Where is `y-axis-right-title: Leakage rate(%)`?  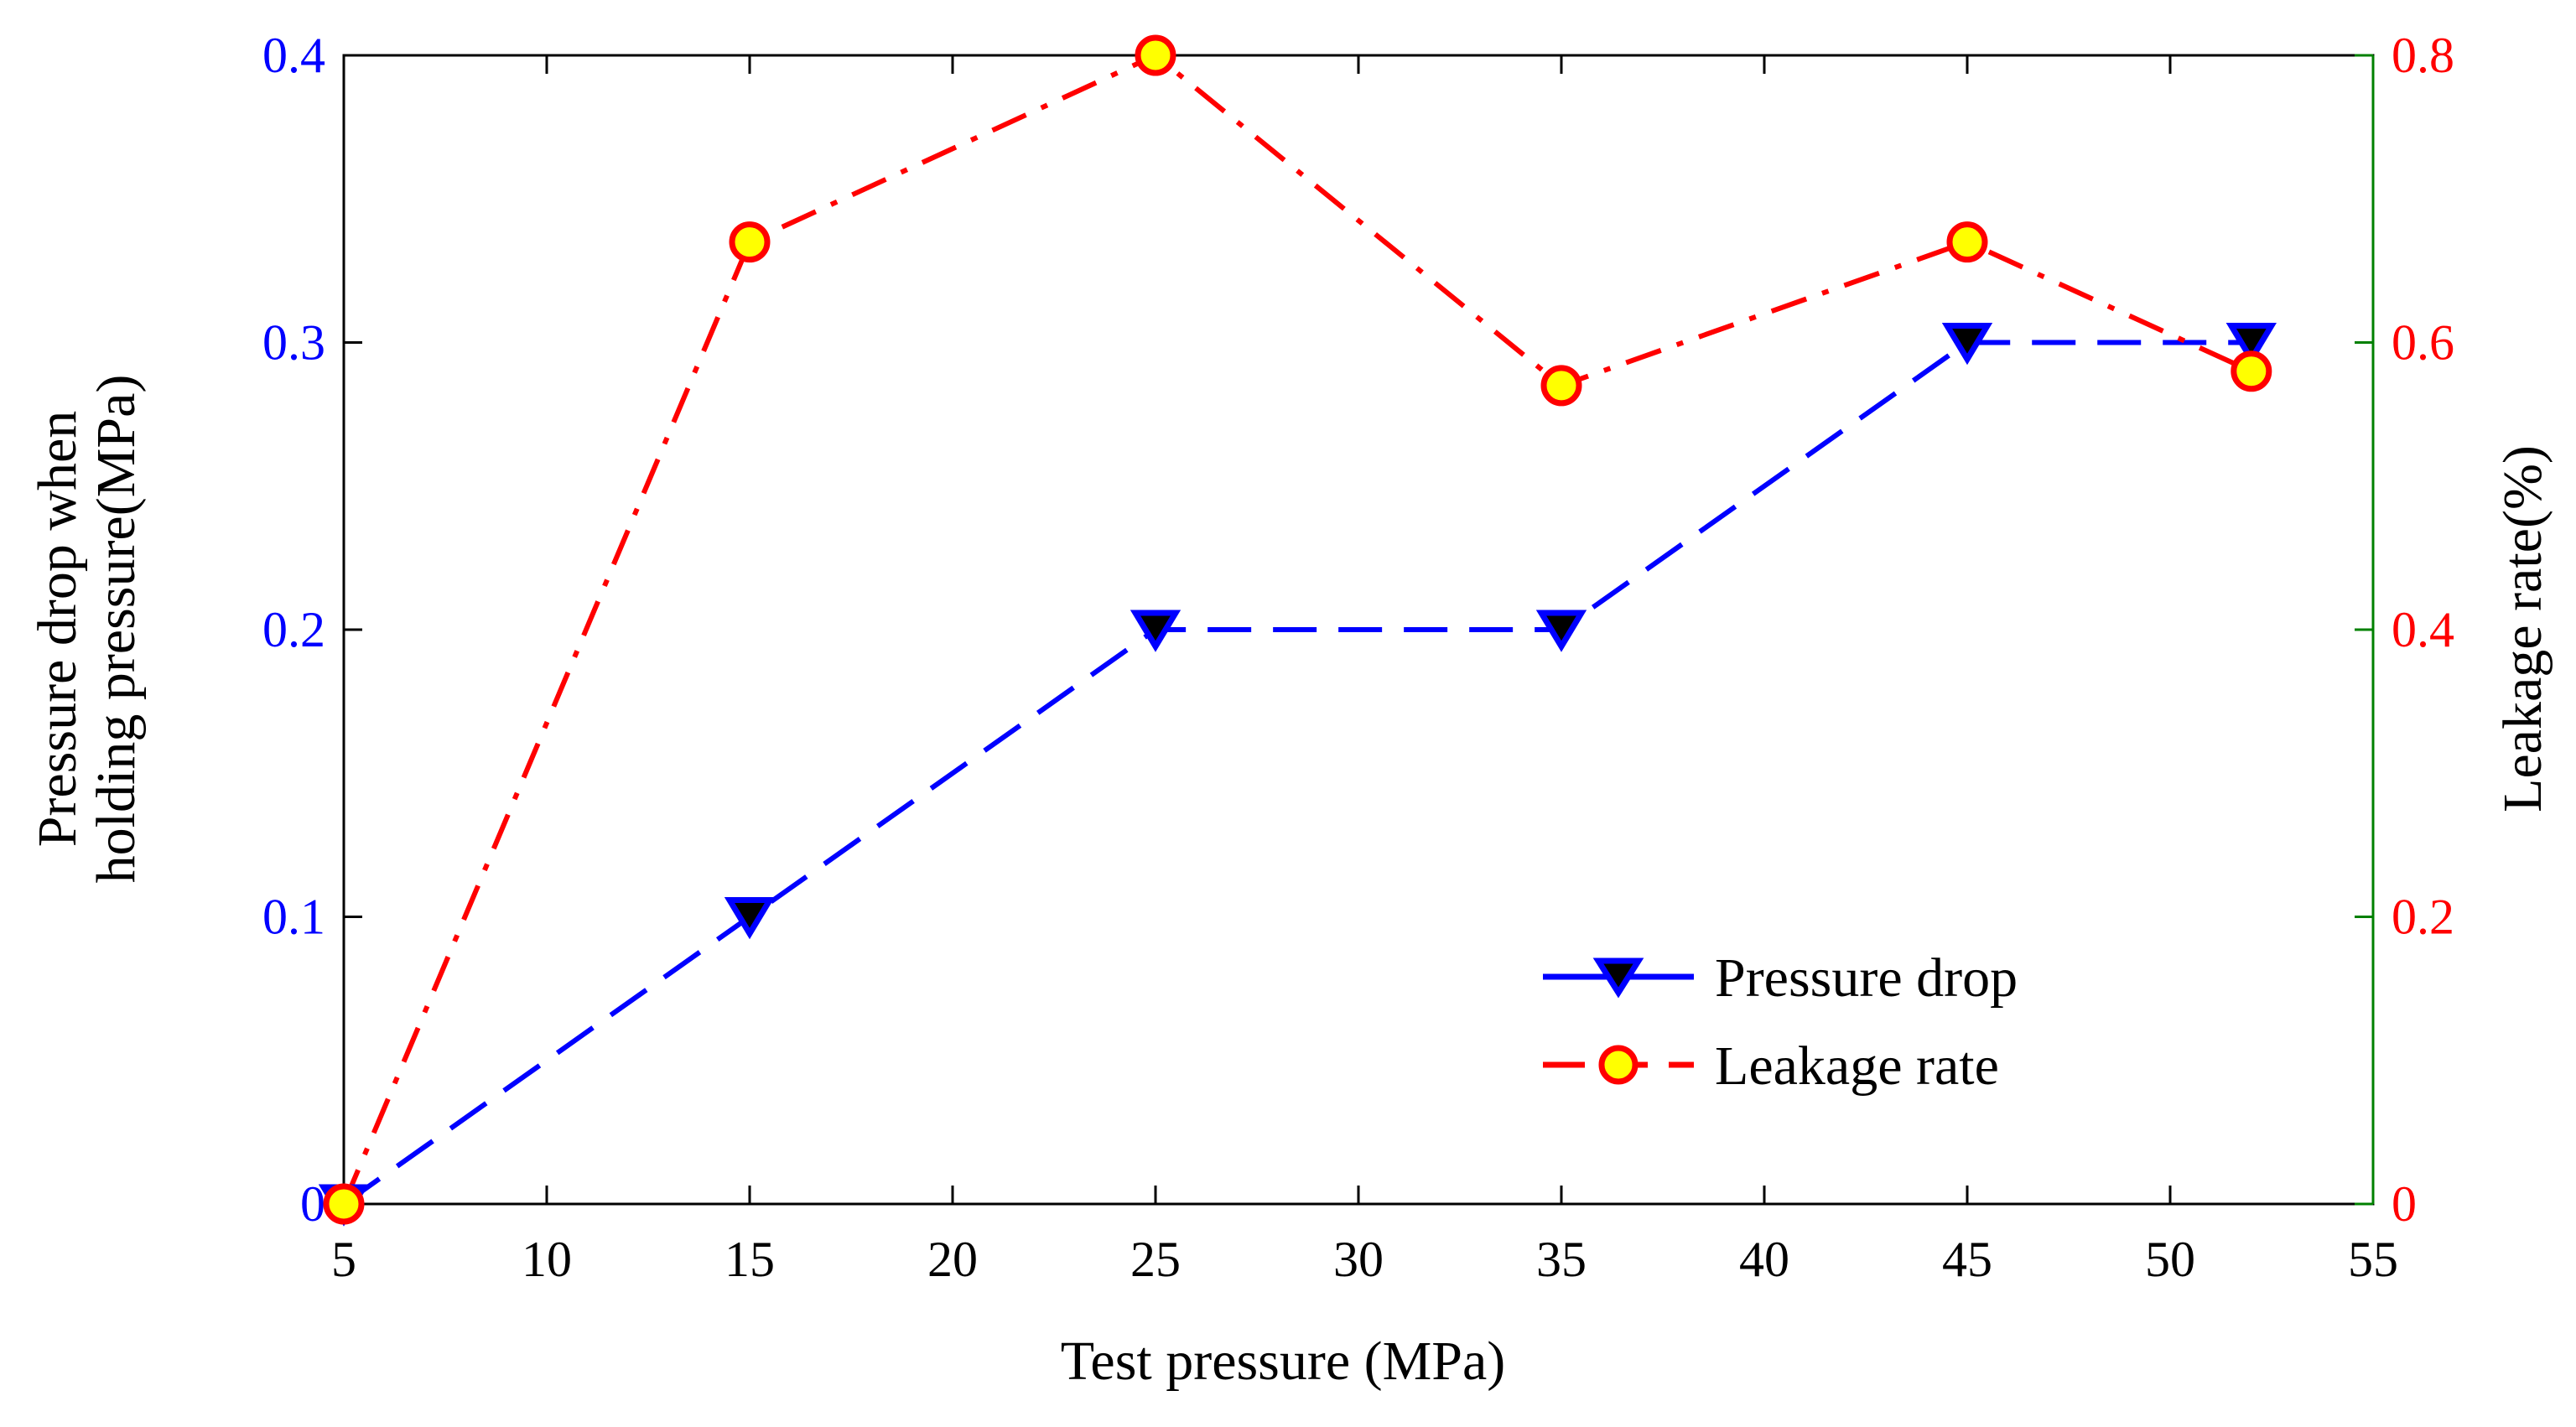 y-axis-right-title: Leakage rate(%) is located at coordinates (2522, 628).